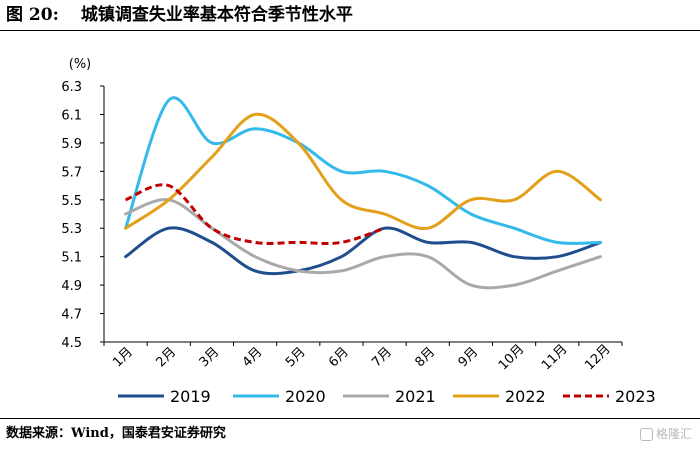 The image size is (700, 450). Describe the element at coordinates (646, 434) in the screenshot. I see `watermark-logo-icon` at that location.